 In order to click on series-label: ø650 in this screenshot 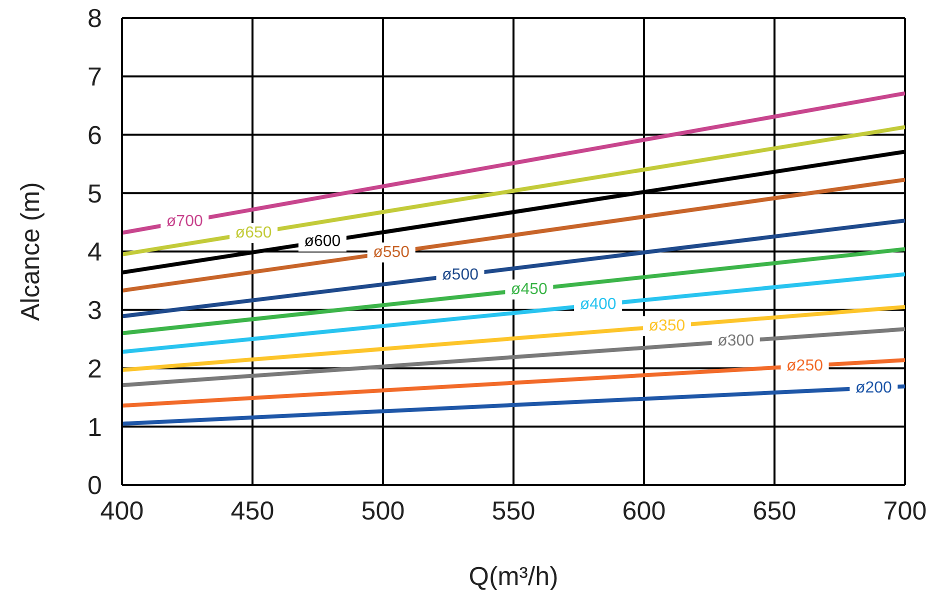, I will do `click(253, 233)`.